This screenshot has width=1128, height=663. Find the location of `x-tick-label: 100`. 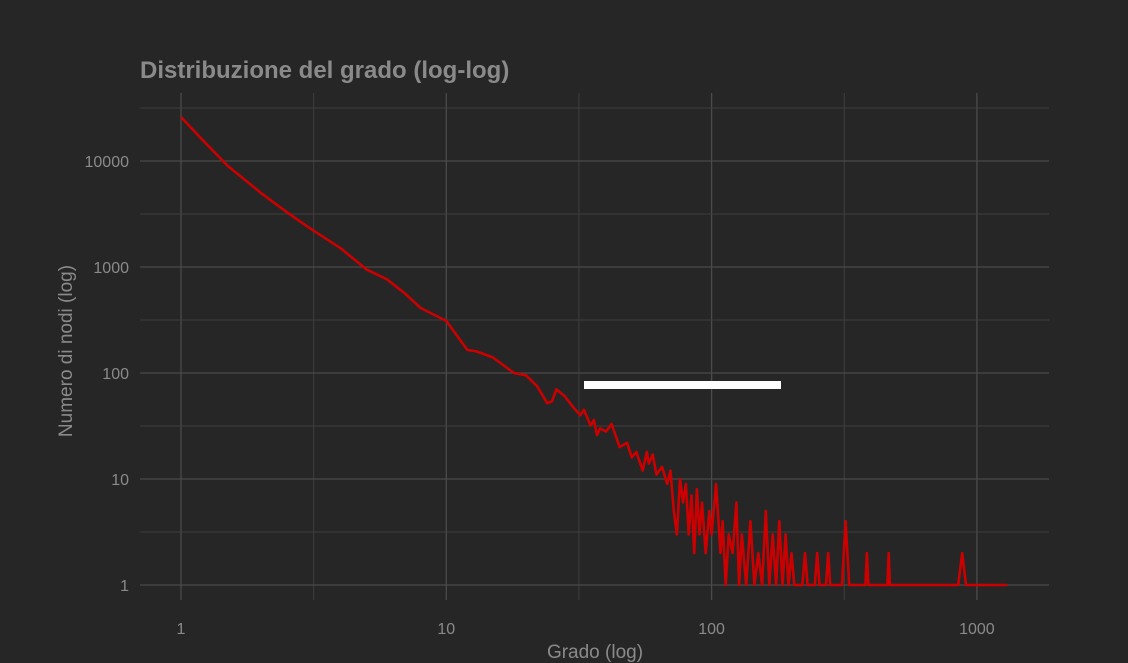

x-tick-label: 100 is located at coordinates (711, 629).